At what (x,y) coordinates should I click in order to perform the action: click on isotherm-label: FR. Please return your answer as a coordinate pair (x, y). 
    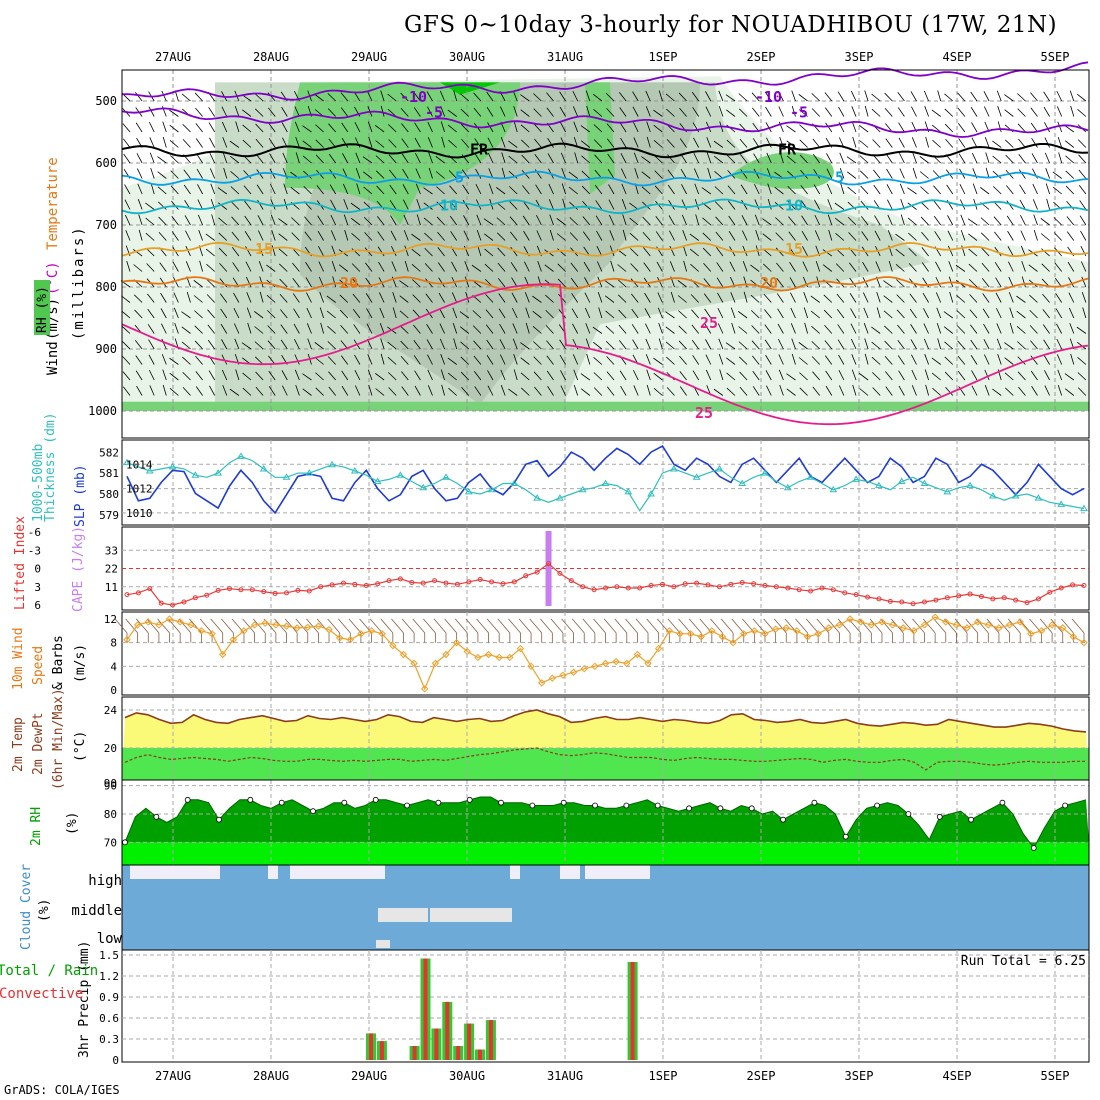
    Looking at the image, I should click on (787, 150).